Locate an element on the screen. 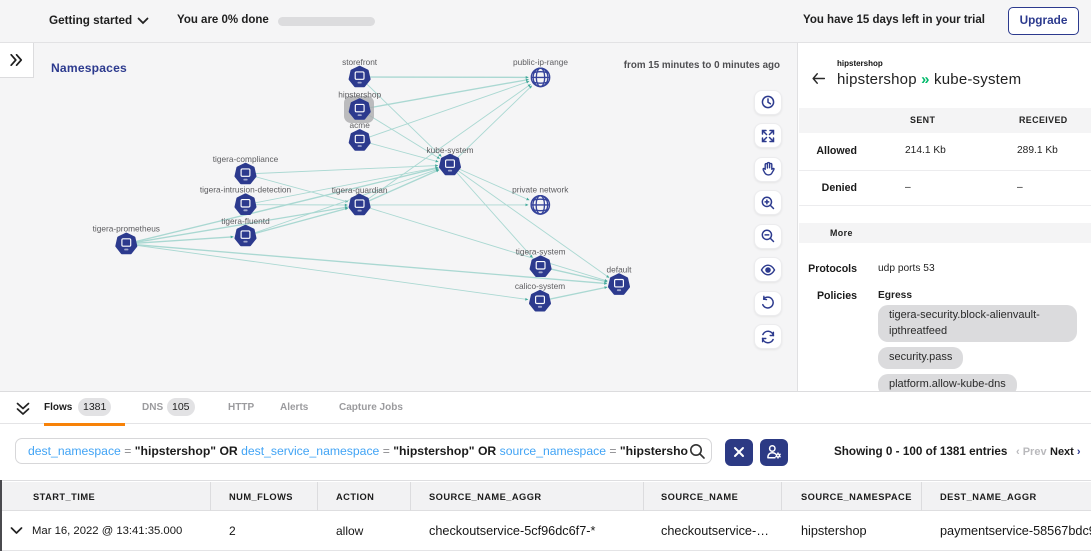 Image resolution: width=1091 pixels, height=551 pixels. svg-text: default is located at coordinates (620, 269).